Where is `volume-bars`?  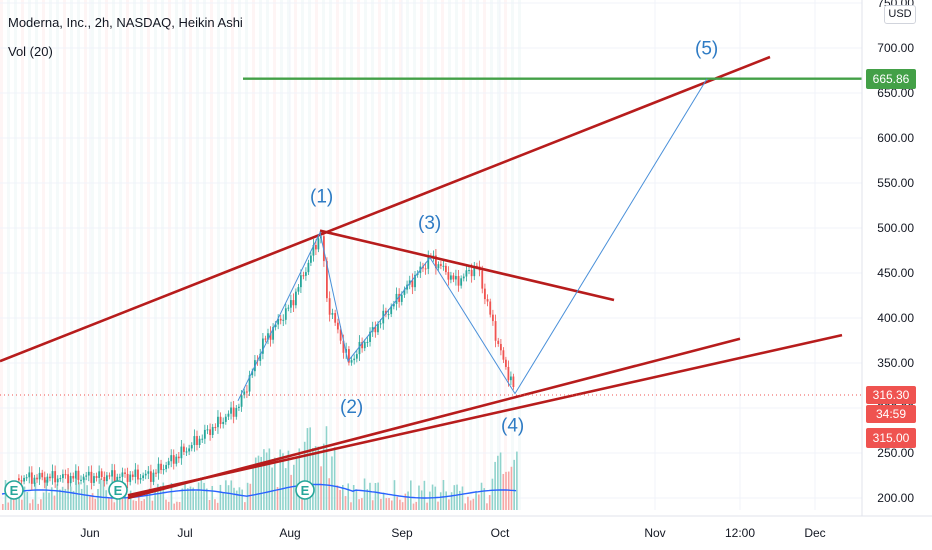
volume-bars is located at coordinates (260, 468).